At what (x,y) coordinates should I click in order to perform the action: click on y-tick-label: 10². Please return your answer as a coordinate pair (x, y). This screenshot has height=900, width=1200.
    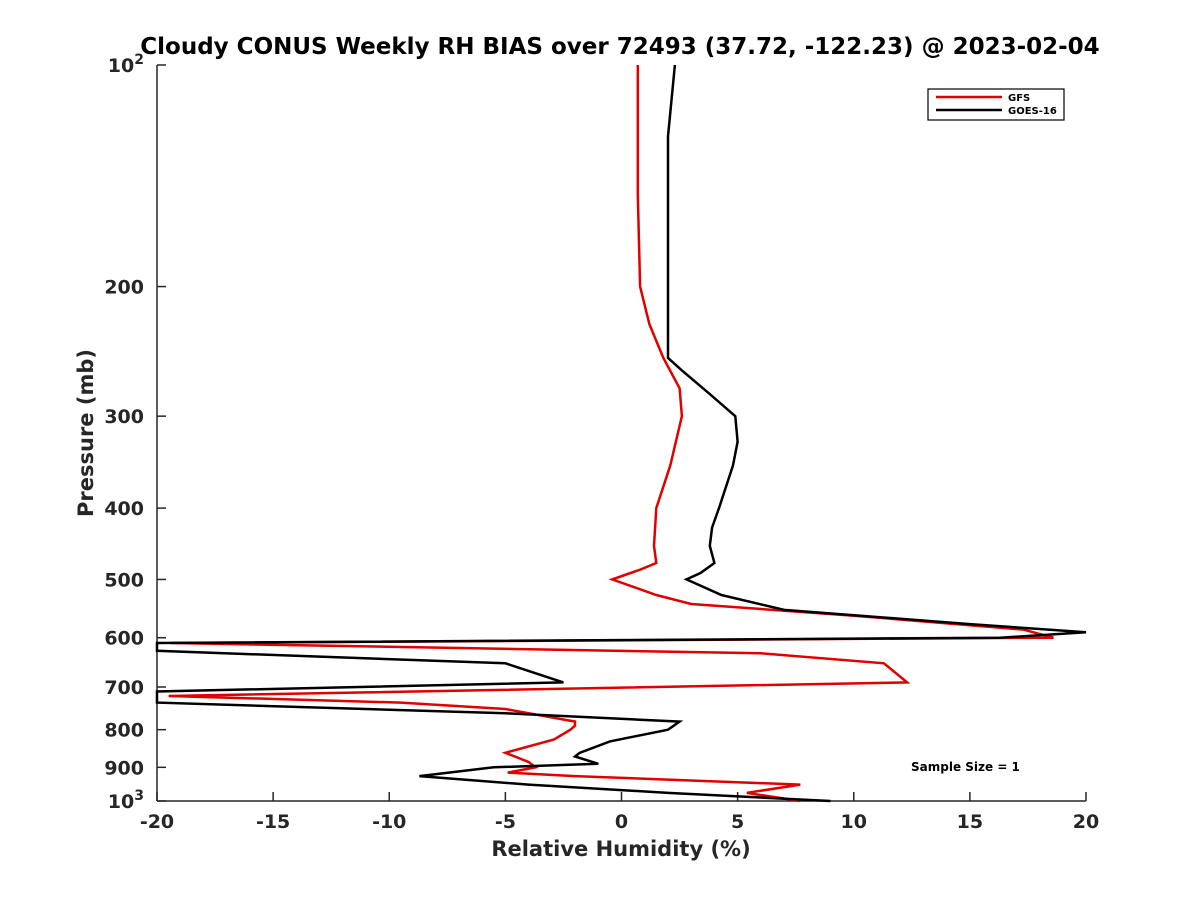
    Looking at the image, I should click on (126, 64).